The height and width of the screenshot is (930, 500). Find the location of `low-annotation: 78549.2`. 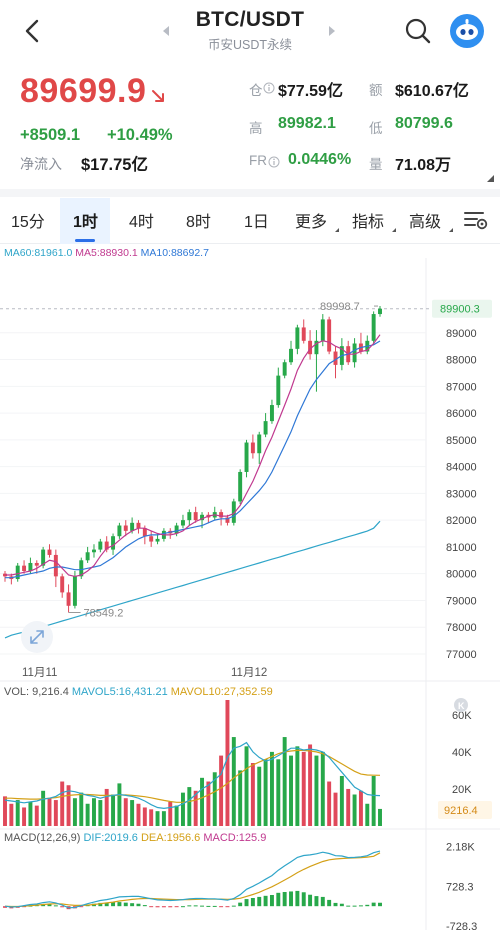

low-annotation: 78549.2 is located at coordinates (104, 614).